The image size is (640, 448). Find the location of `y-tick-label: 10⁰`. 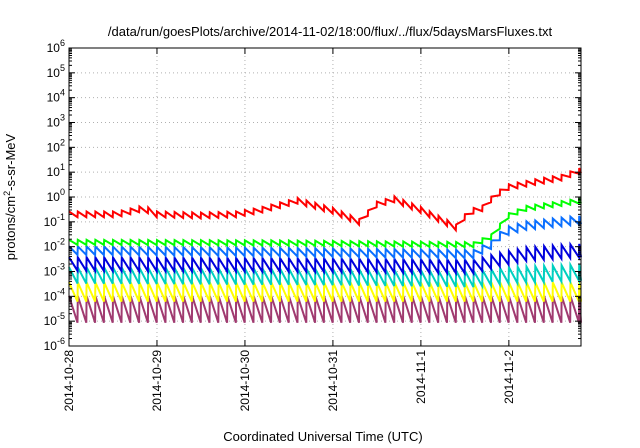

y-tick-label: 10⁰ is located at coordinates (56, 195).